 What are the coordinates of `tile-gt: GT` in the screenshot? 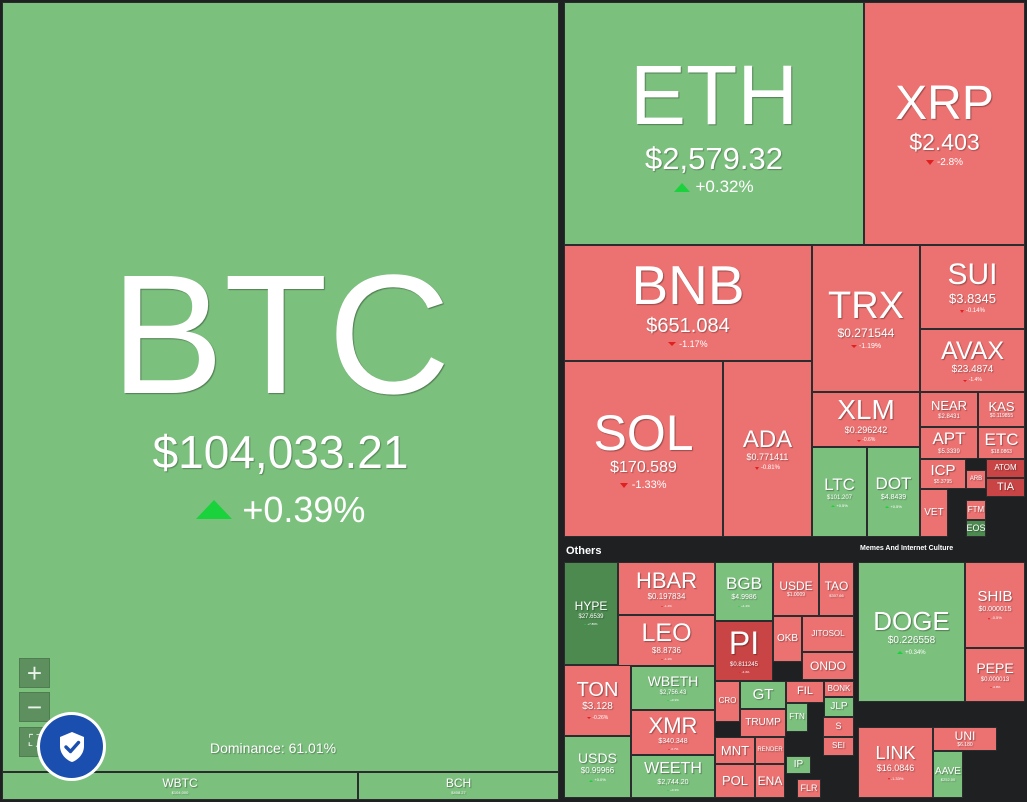 It's located at (763, 695).